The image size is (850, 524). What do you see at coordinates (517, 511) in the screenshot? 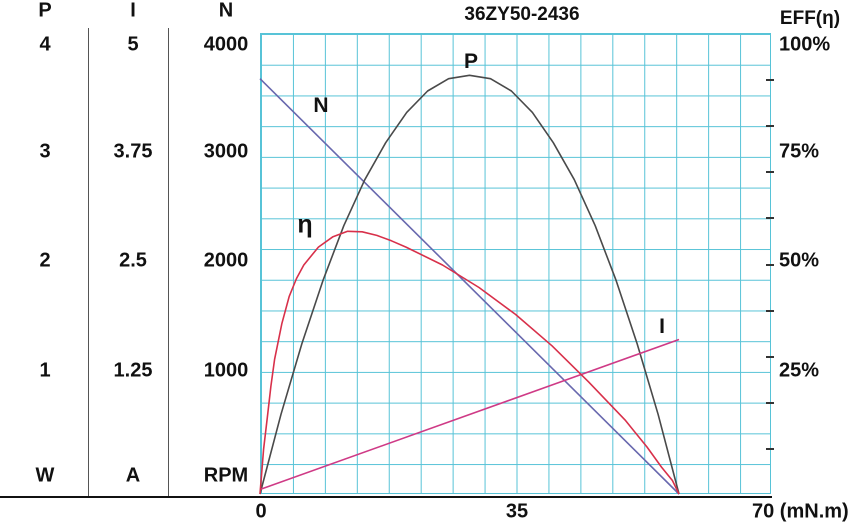
I see `x-tick-35: 35` at bounding box center [517, 511].